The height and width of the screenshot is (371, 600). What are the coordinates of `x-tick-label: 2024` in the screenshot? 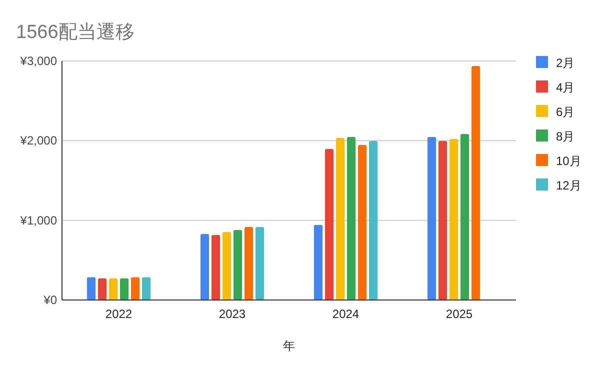 It's located at (346, 314).